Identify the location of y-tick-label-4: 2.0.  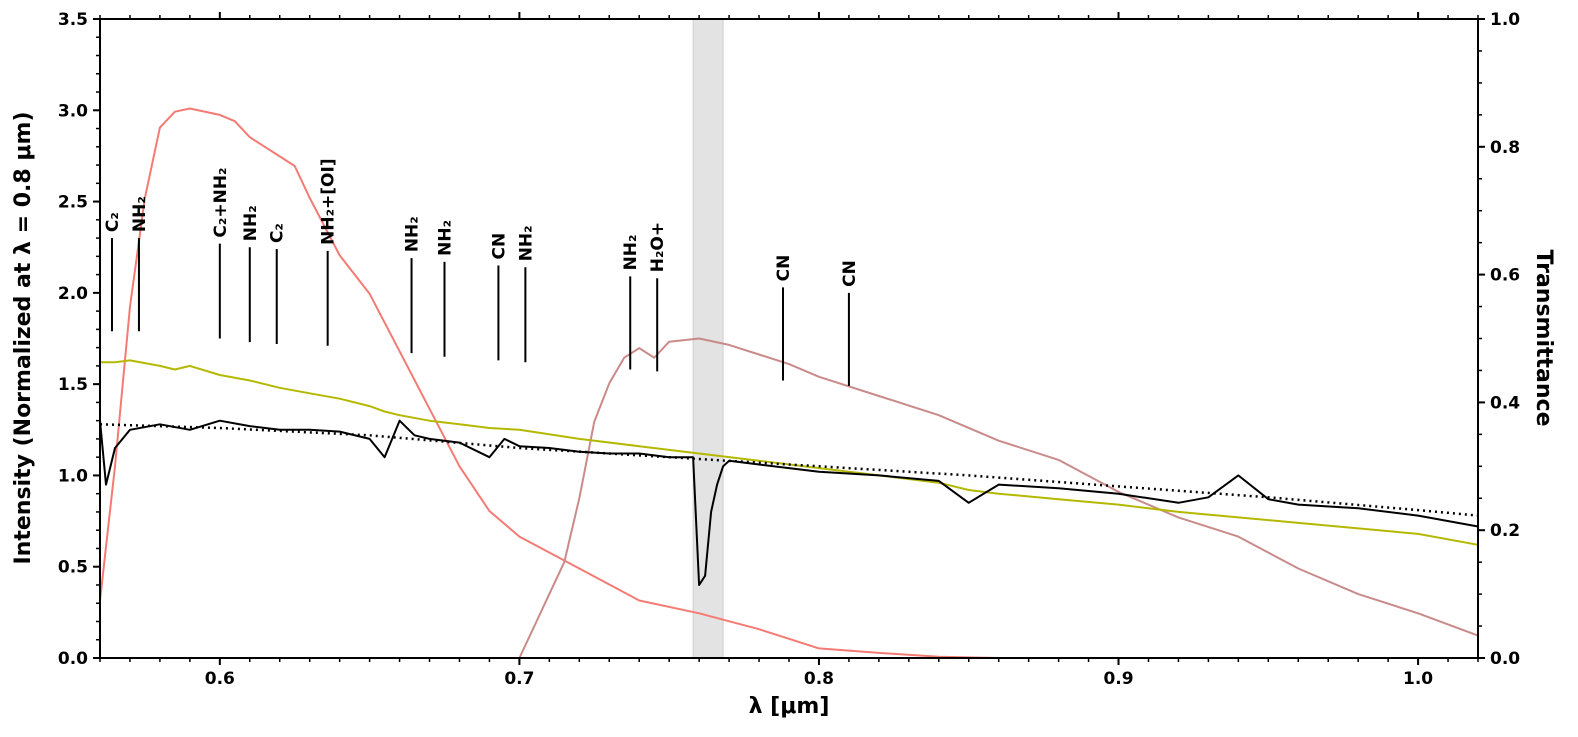
(73, 294).